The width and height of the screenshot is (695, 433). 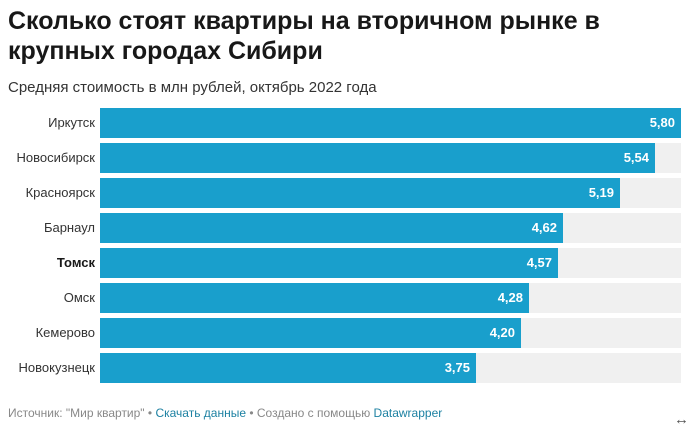 What do you see at coordinates (75, 262) in the screenshot?
I see `category-label: Томск` at bounding box center [75, 262].